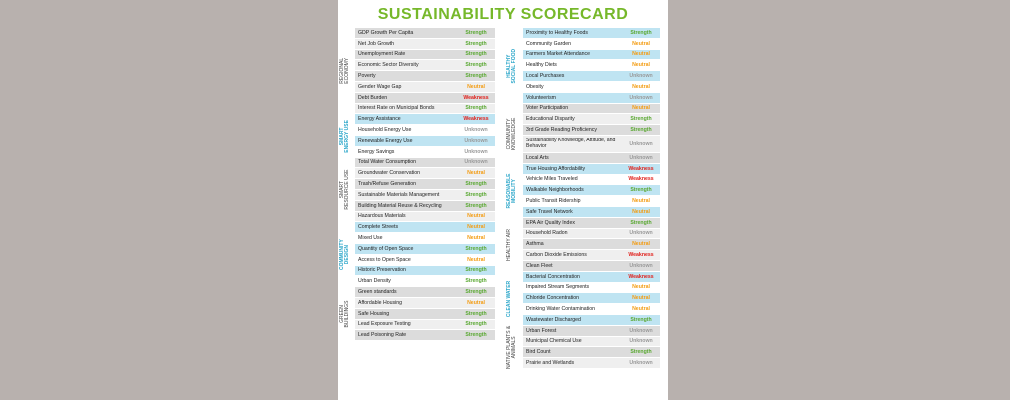 The image size is (1010, 400). Describe the element at coordinates (591, 299) in the screenshot. I see `scorecard-row: Chloride Concentration Neutral` at that location.